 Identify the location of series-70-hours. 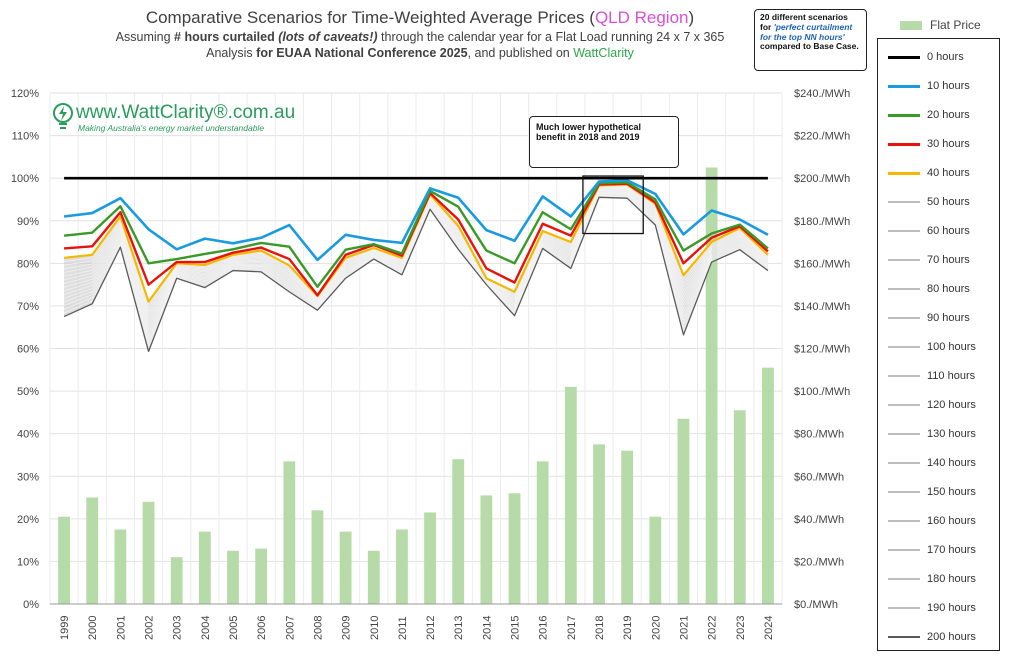
(416, 249).